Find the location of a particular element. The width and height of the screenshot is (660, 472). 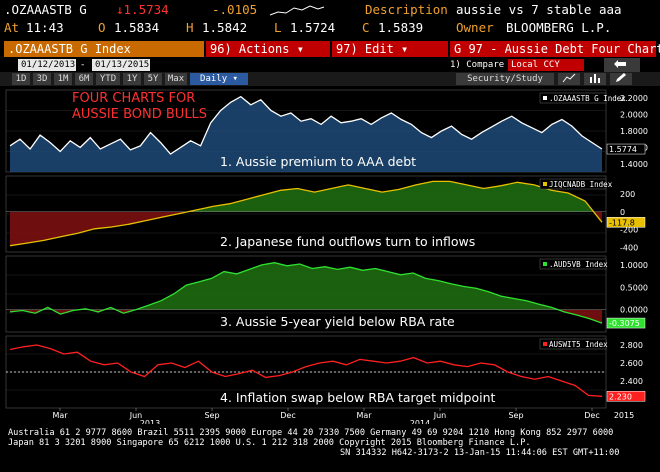

low-label: L is located at coordinates (278, 27).